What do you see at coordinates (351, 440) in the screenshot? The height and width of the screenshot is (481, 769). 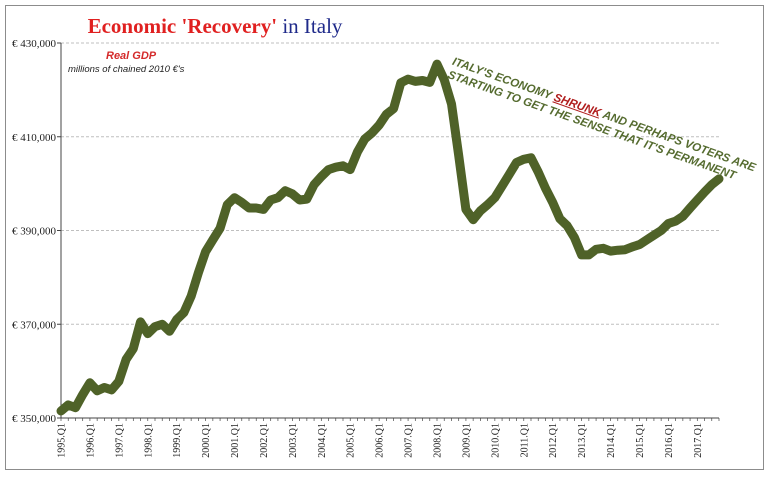 I see `x-tick-label: 2005.Q1` at bounding box center [351, 440].